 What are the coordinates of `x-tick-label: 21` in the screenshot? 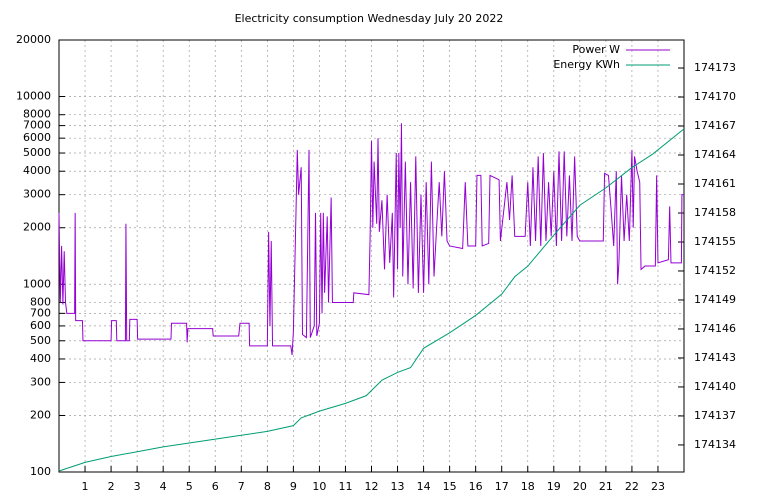 It's located at (606, 486).